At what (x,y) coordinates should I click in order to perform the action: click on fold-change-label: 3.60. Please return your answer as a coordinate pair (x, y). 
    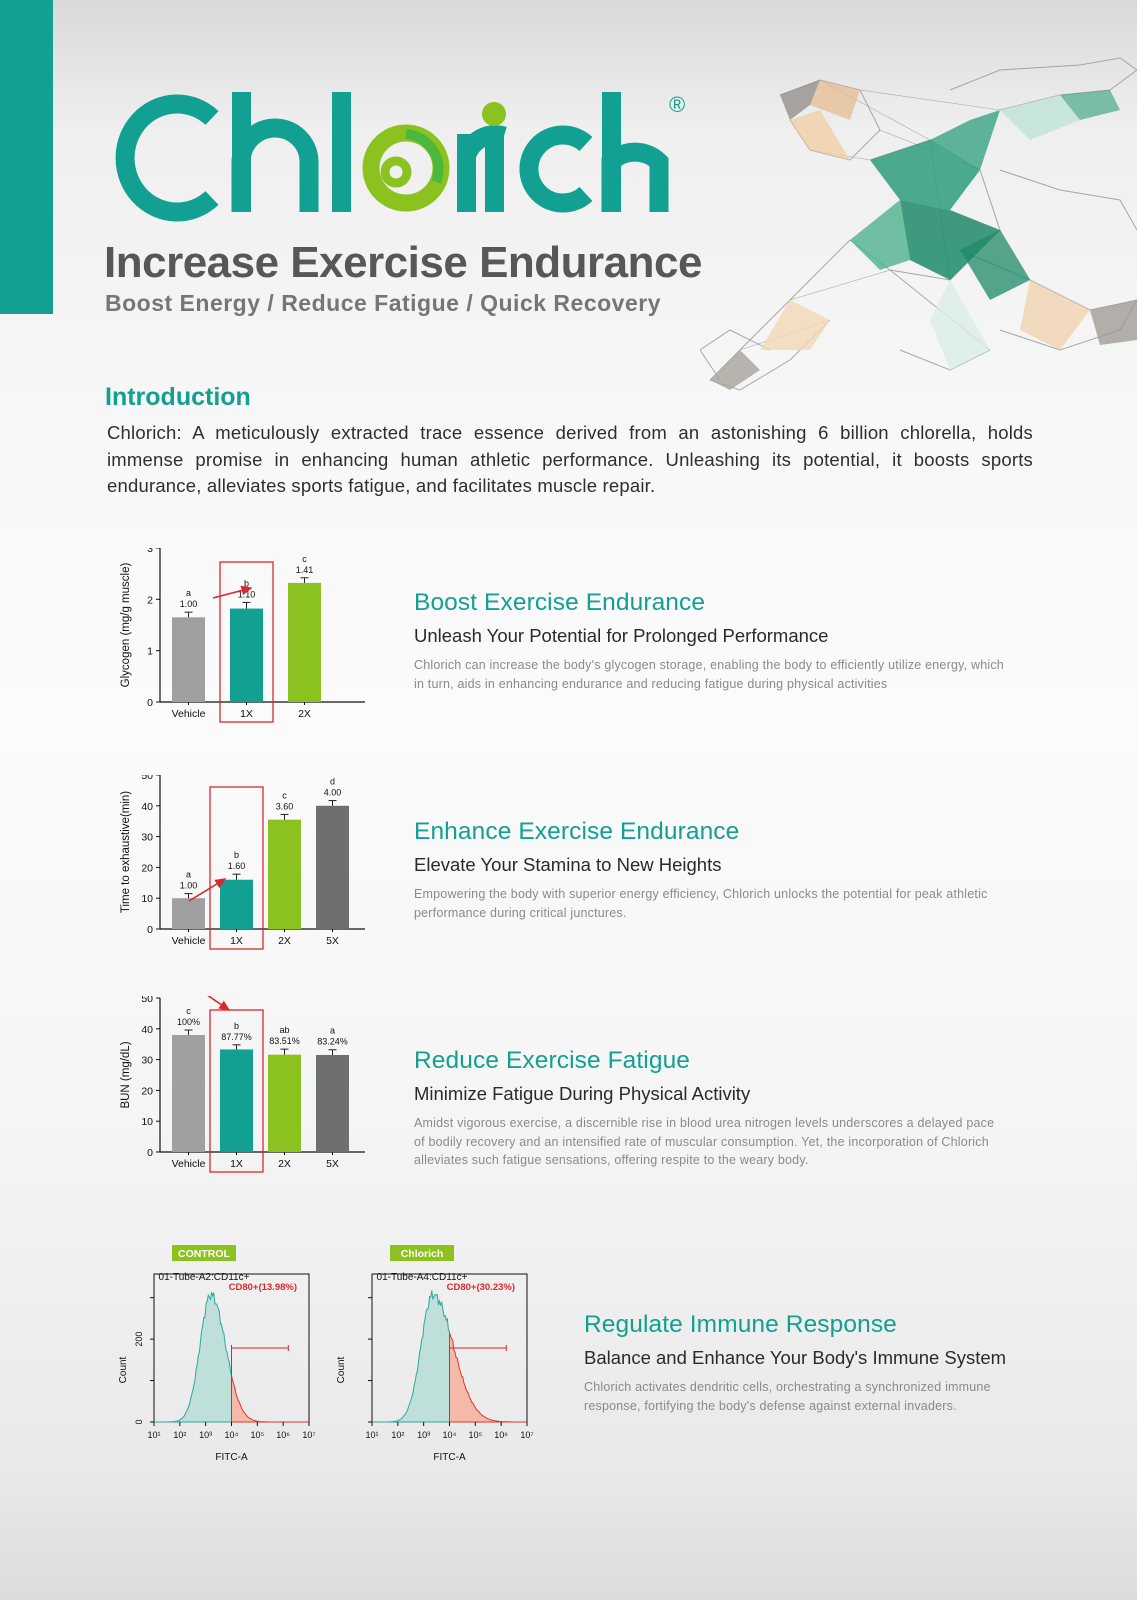
    Looking at the image, I should click on (285, 806).